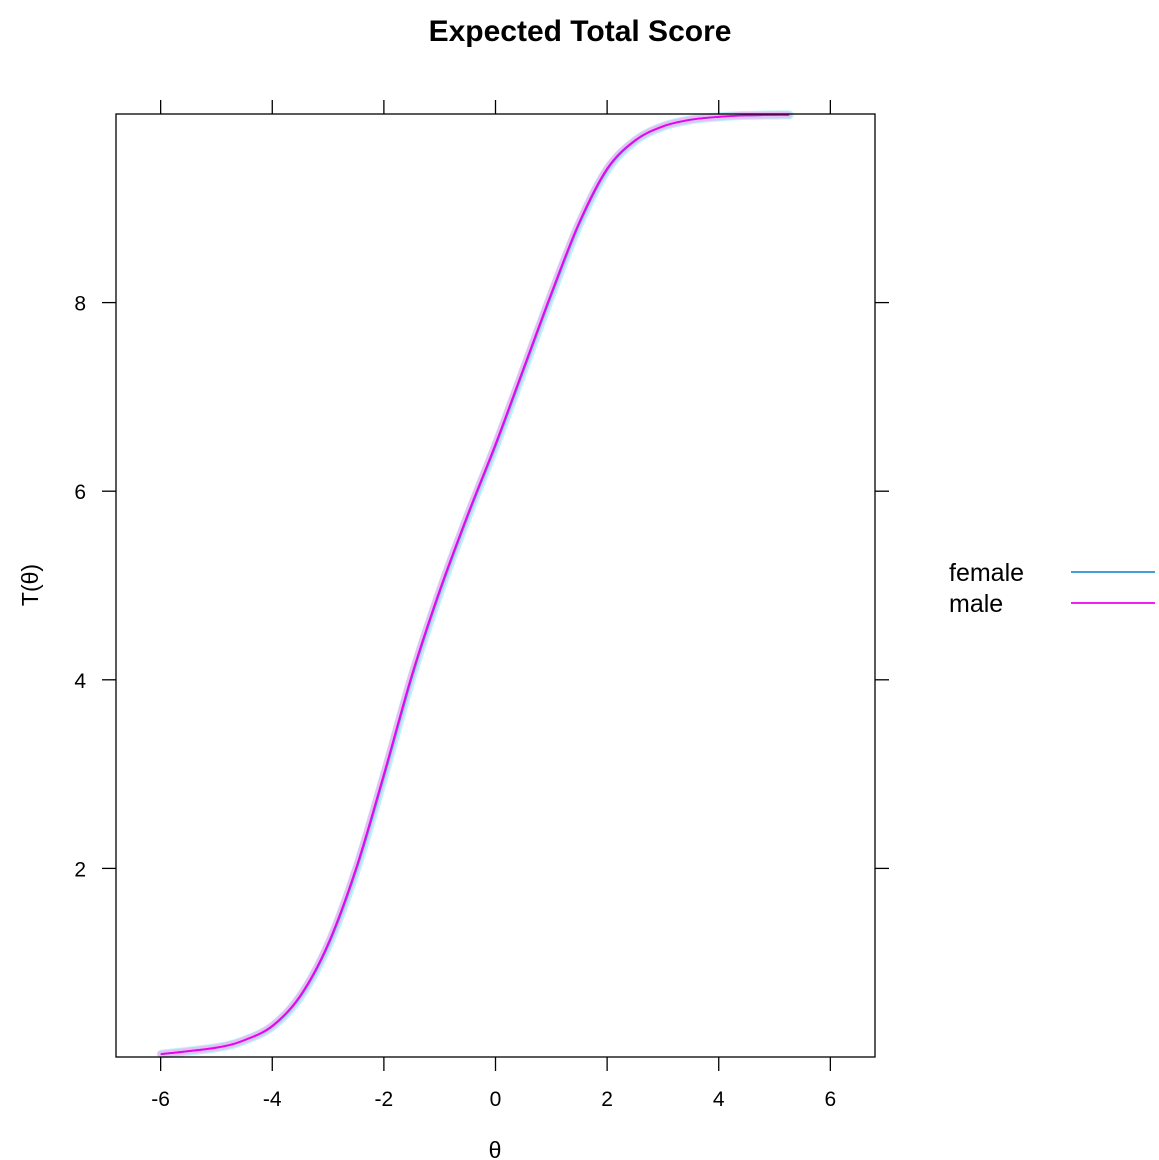 Image resolution: width=1159 pixels, height=1160 pixels. What do you see at coordinates (160, 1099) in the screenshot?
I see `x-tick-label: -6` at bounding box center [160, 1099].